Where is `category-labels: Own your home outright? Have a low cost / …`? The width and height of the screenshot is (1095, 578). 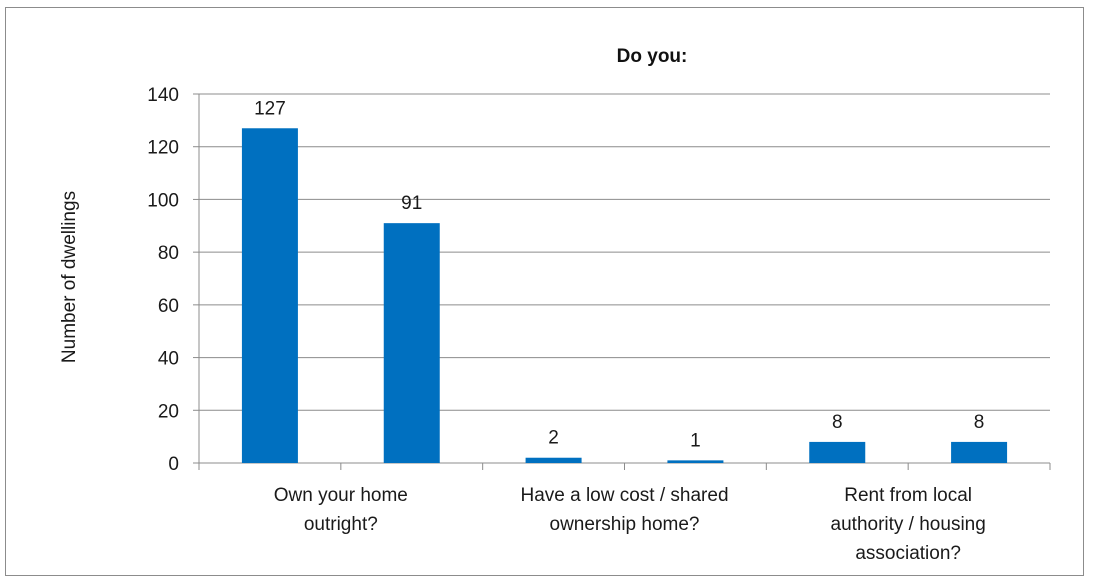
category-labels: Own your home outright? Have a low cost / … is located at coordinates (630, 524).